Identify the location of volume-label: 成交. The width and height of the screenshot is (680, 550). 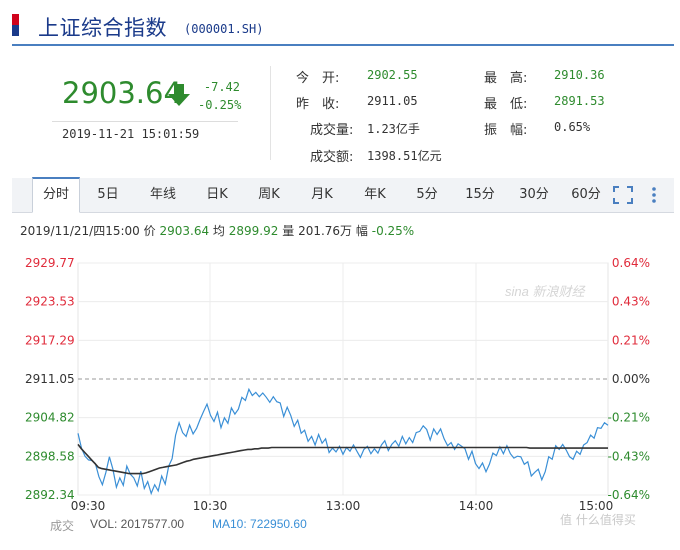
(62, 526).